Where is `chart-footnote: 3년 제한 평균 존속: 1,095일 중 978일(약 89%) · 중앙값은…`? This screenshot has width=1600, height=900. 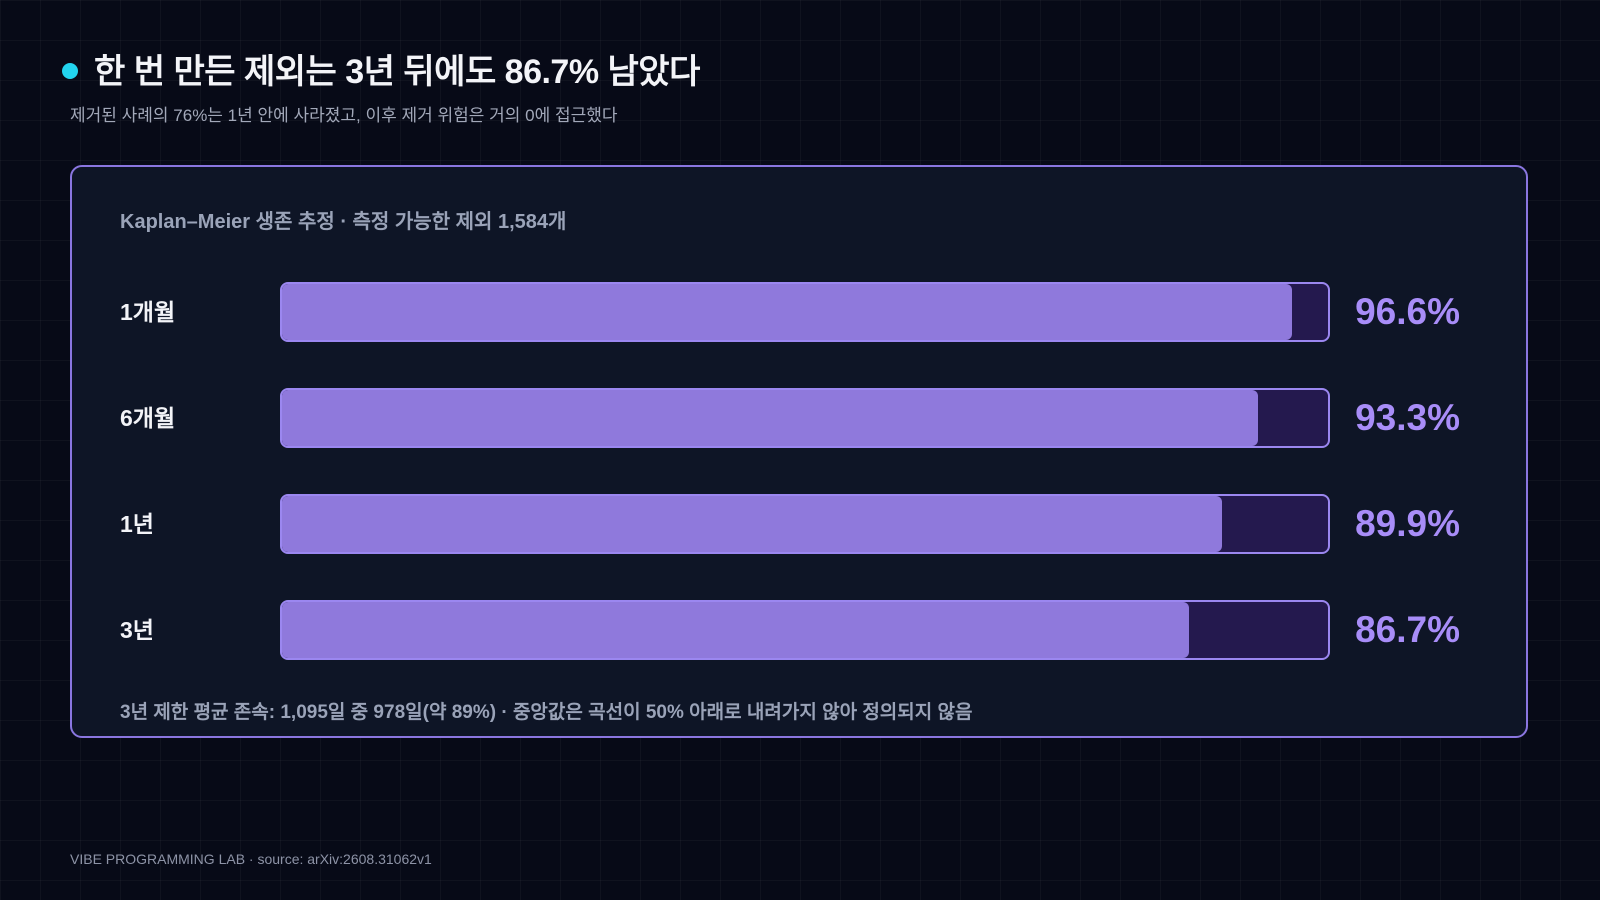
chart-footnote: 3년 제한 평균 존속: 1,095일 중 978일(약 89%) · 중앙값은… is located at coordinates (546, 712).